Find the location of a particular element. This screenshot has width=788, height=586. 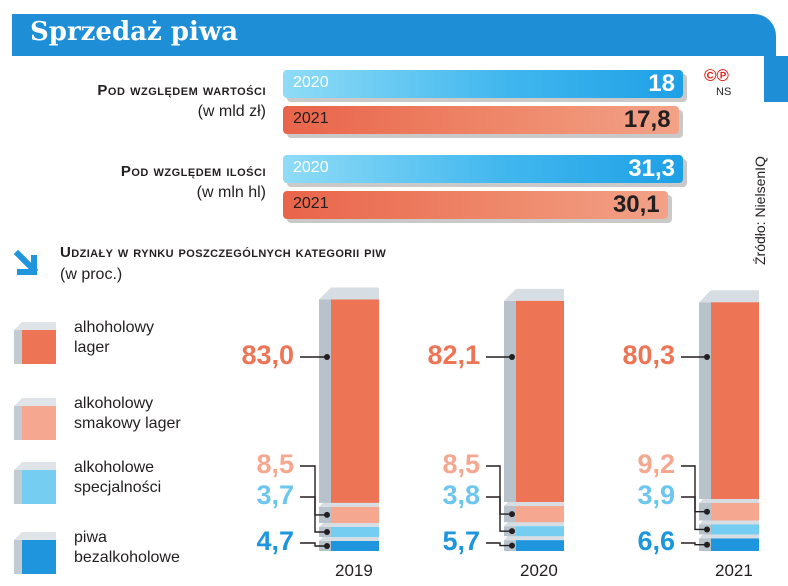

bar-segment-alkoholowy-smakowy-lager-2021 is located at coordinates (735, 511).